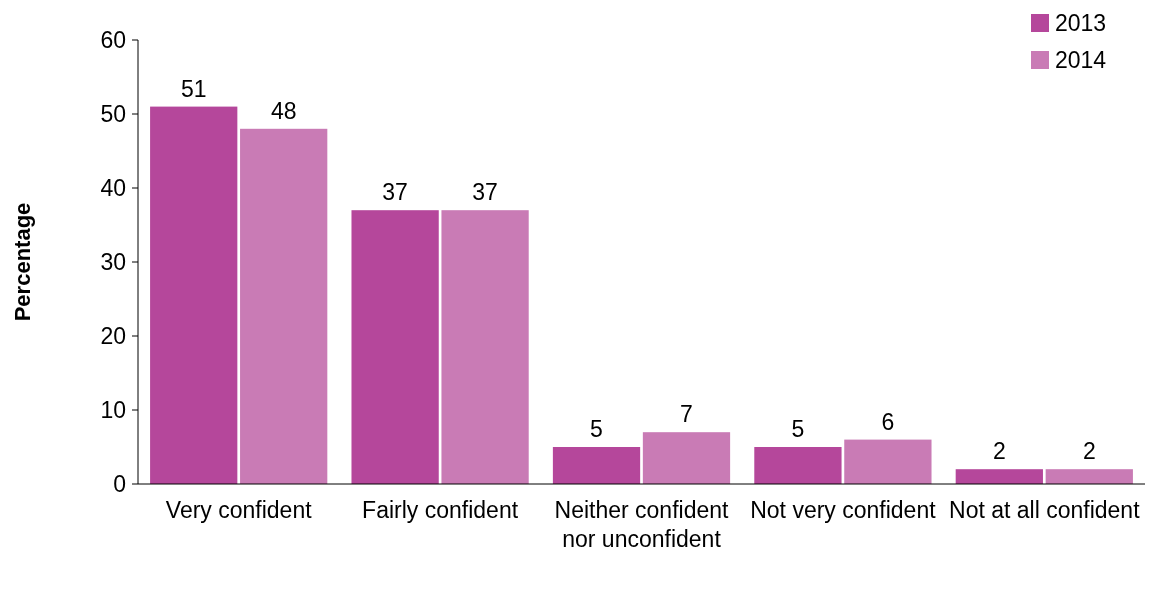  Describe the element at coordinates (113, 336) in the screenshot. I see `y-tick-label: 20` at that location.